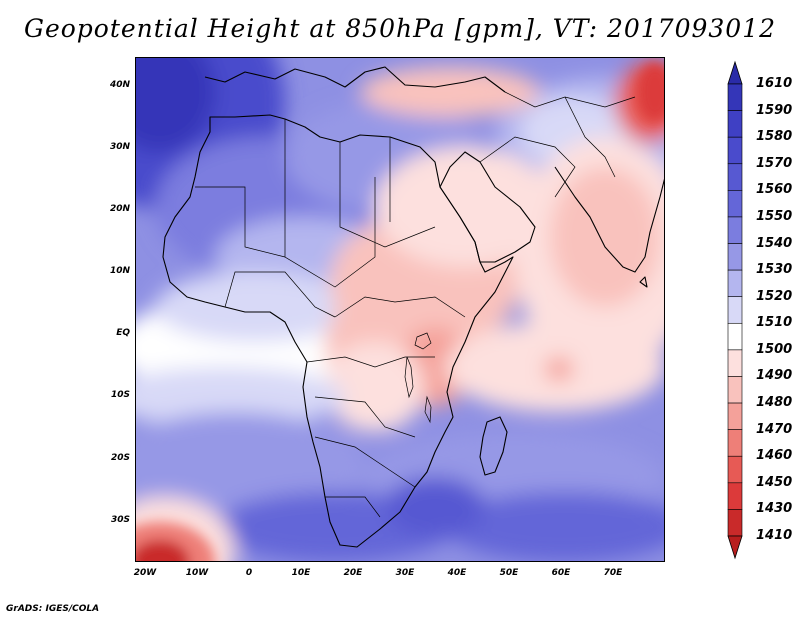  Describe the element at coordinates (119, 209) in the screenshot. I see `lat-label-20n: 20N` at that location.